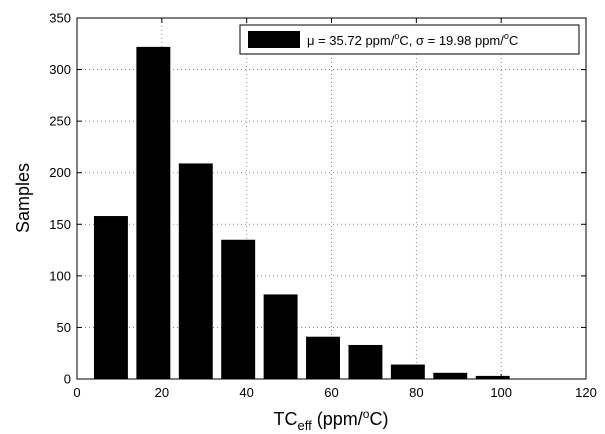  I want to click on x-tick-label: 20, so click(162, 392).